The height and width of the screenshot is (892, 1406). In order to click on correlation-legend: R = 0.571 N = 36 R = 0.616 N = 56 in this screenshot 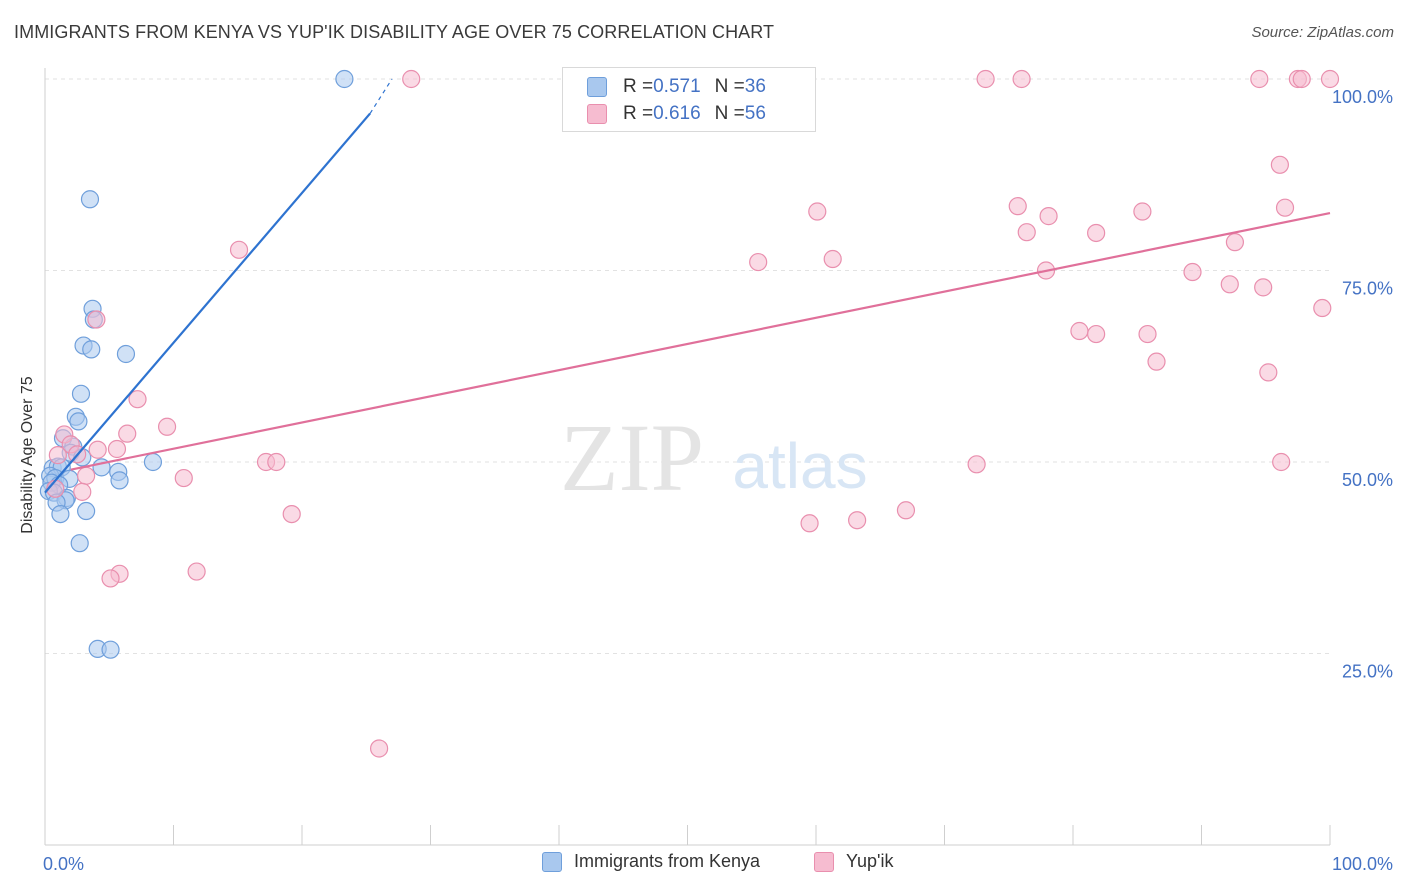, I will do `click(689, 99)`.